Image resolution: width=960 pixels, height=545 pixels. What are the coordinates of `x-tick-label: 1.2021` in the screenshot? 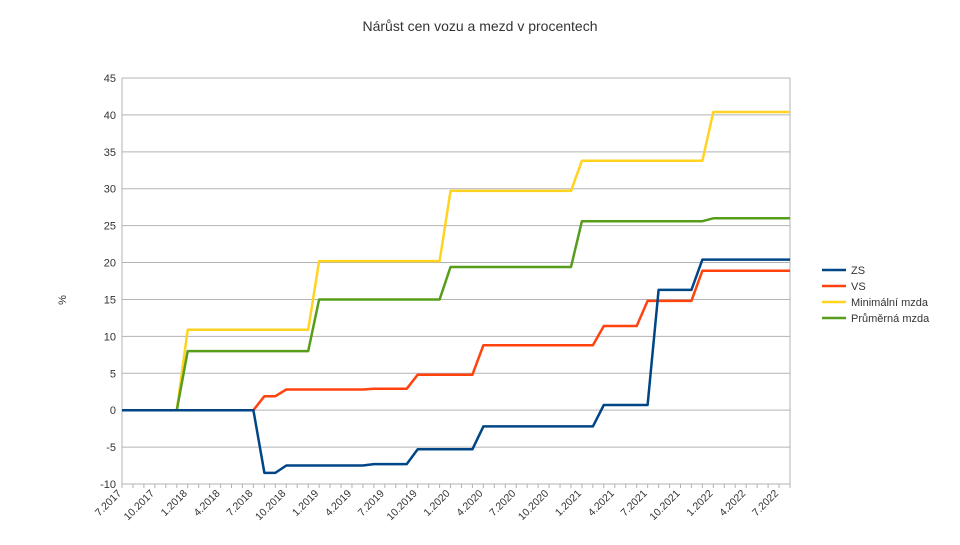 It's located at (568, 503).